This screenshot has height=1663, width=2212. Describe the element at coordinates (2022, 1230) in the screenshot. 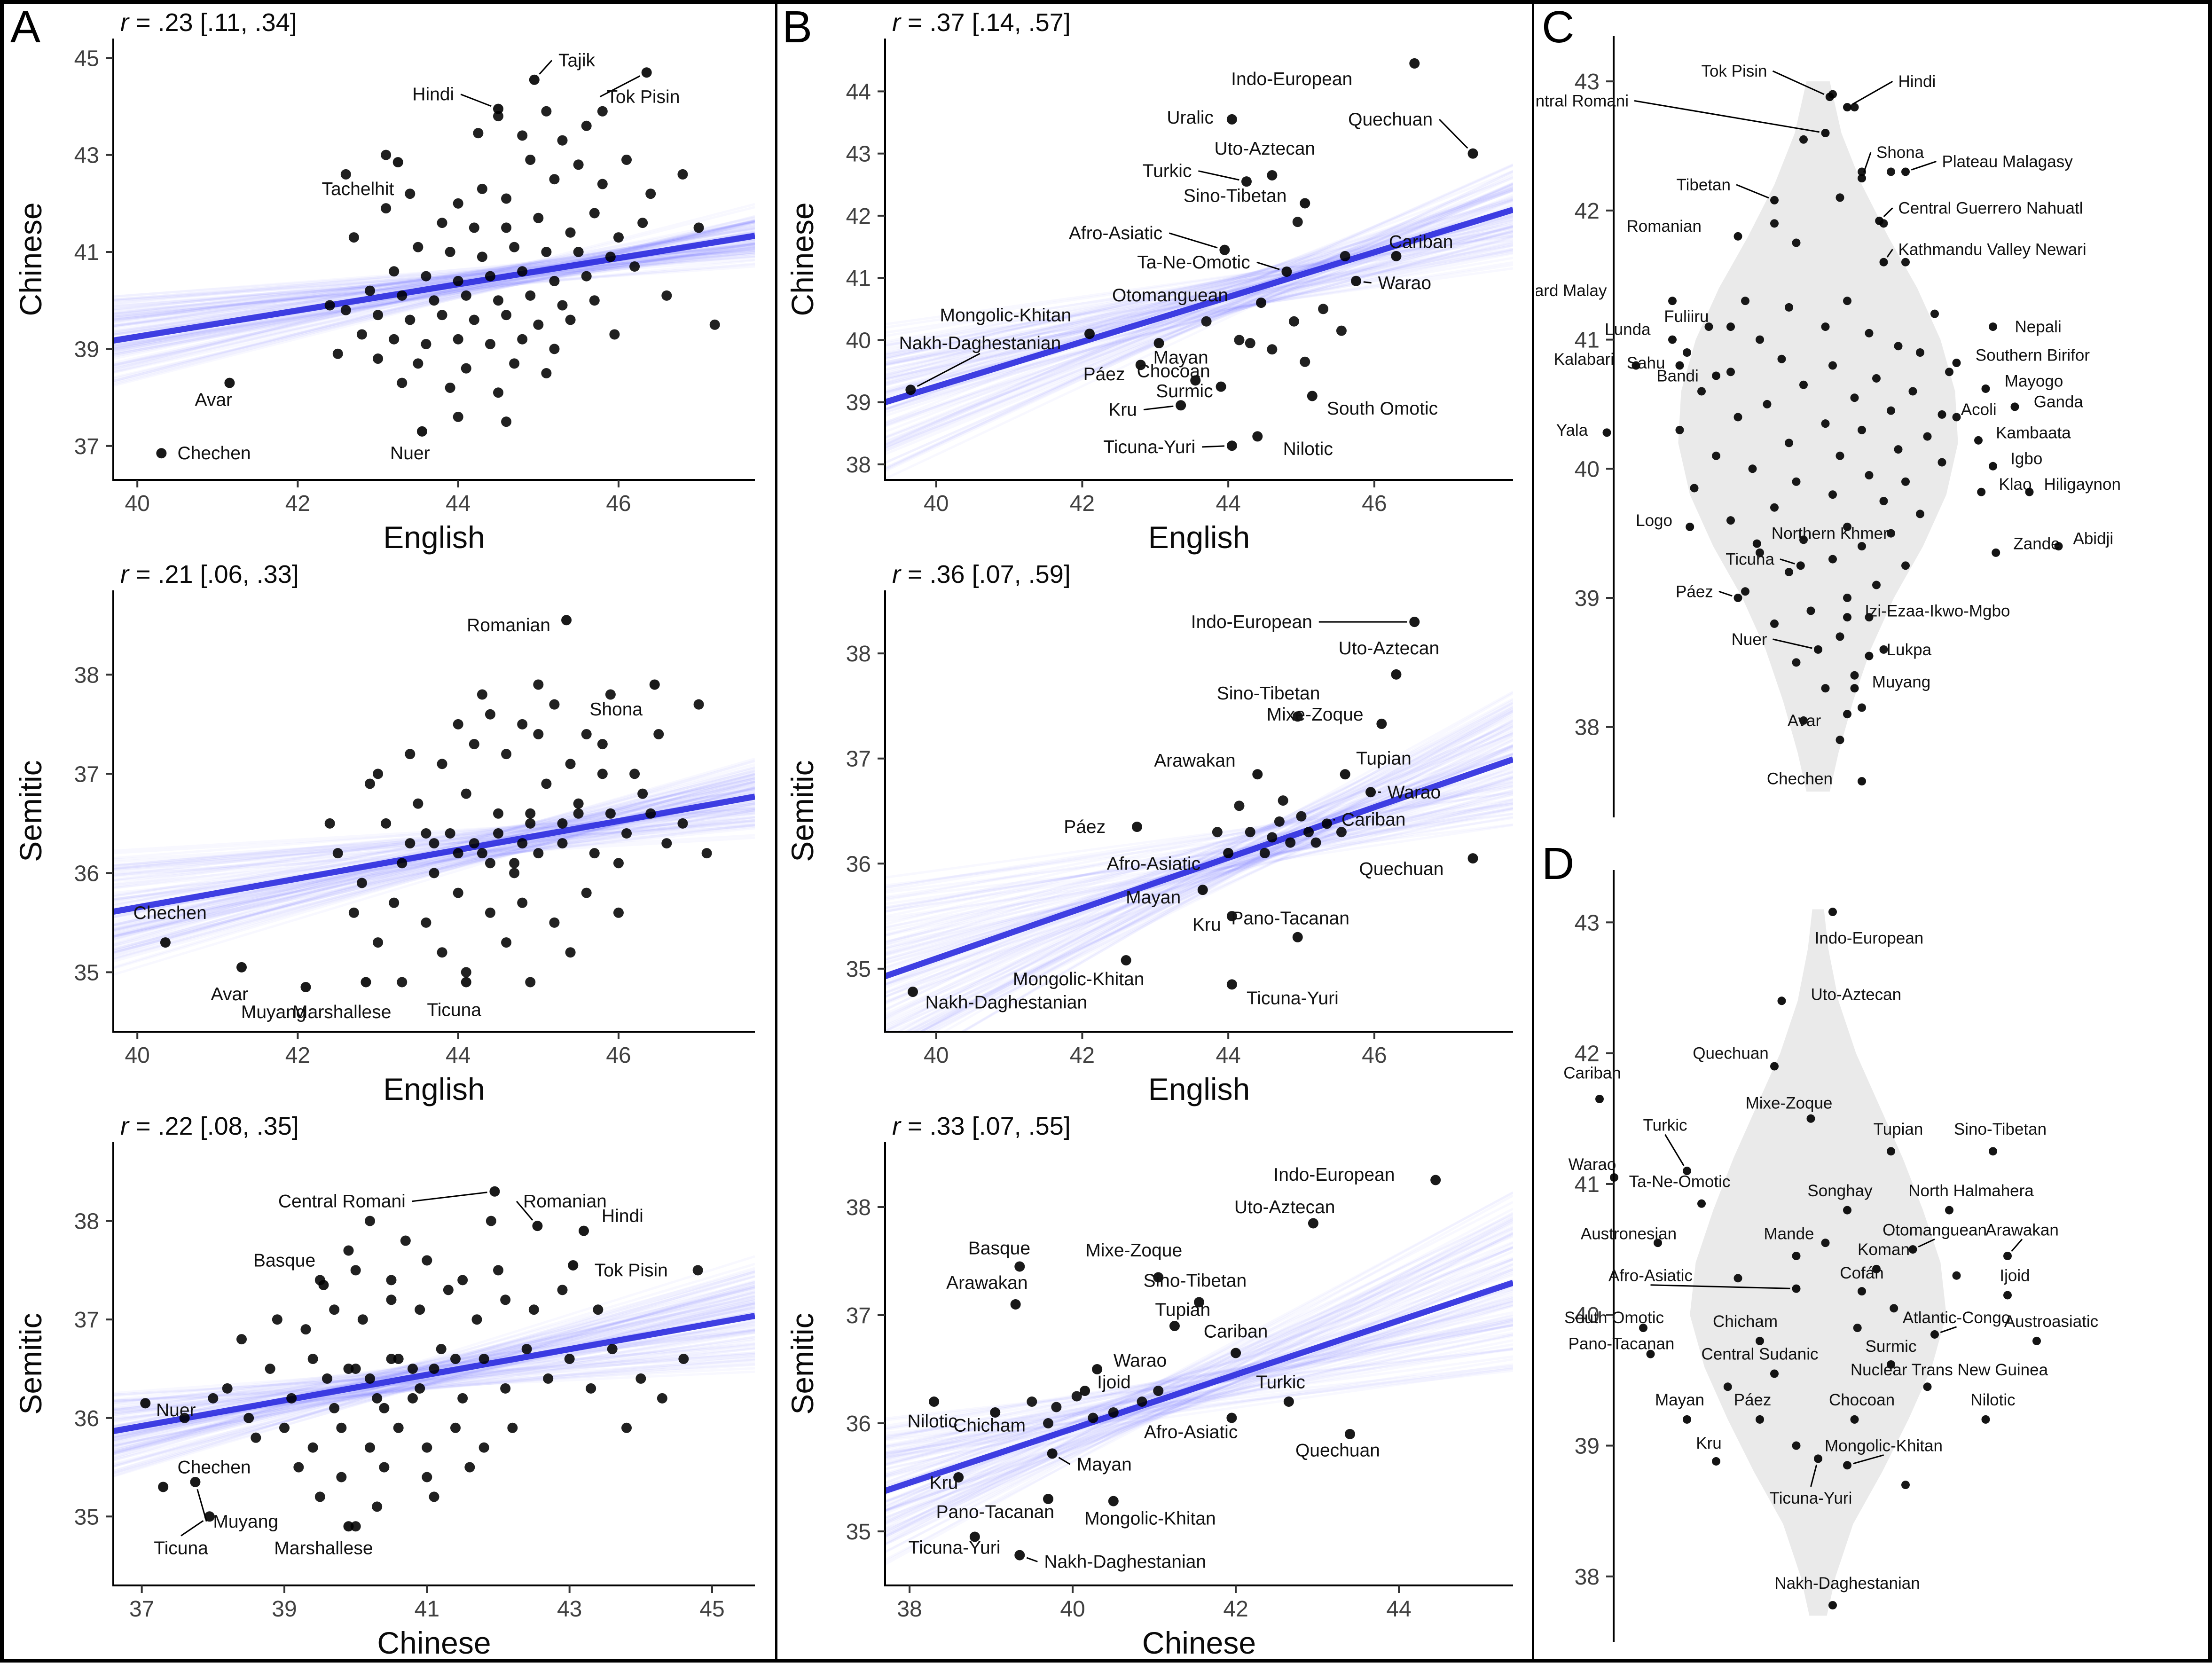

I see `point-label: Arawakan` at that location.